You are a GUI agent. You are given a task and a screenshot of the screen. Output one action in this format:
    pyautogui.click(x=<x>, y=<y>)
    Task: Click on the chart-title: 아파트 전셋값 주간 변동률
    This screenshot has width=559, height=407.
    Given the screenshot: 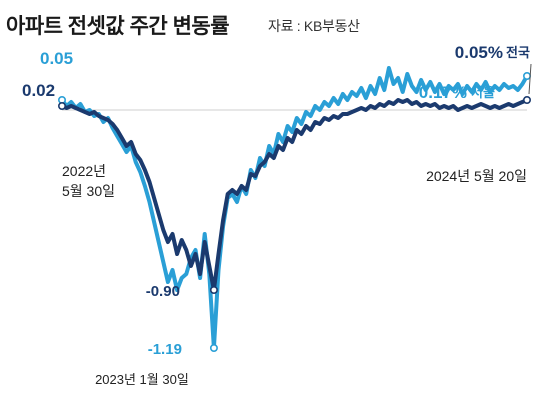 What is the action you would take?
    pyautogui.click(x=118, y=26)
    